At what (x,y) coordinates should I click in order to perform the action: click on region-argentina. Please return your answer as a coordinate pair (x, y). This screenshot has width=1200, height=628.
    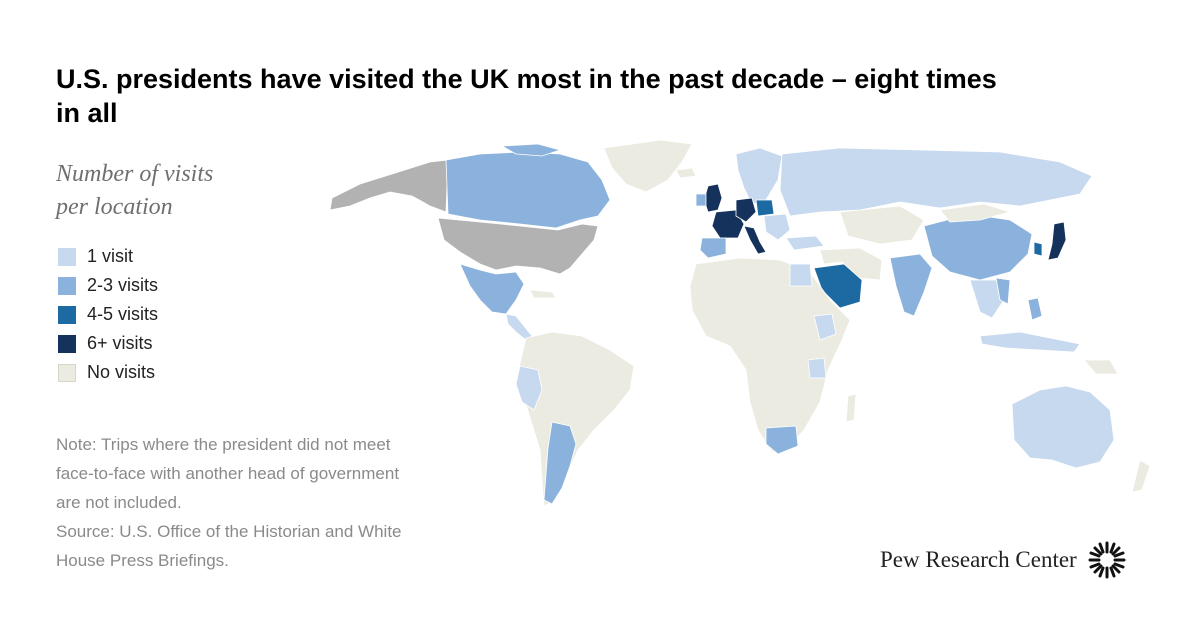
    Looking at the image, I should click on (560, 463).